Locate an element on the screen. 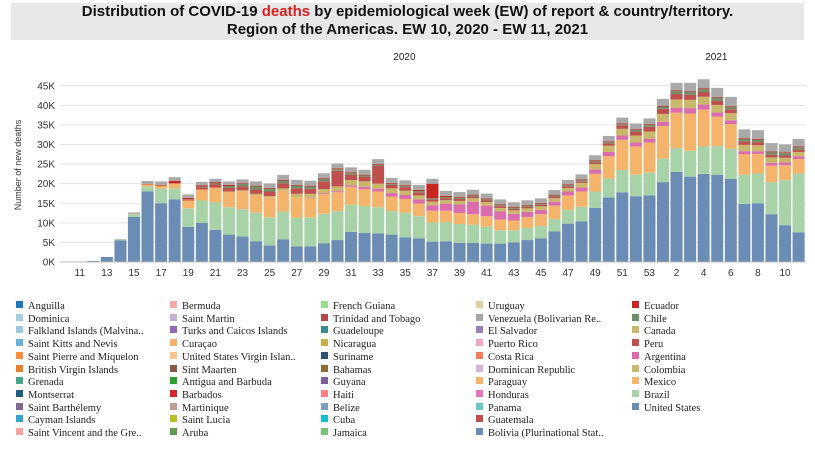 Image resolution: width=815 pixels, height=457 pixels. legend-label: Trinidad and Tobago is located at coordinates (377, 319).